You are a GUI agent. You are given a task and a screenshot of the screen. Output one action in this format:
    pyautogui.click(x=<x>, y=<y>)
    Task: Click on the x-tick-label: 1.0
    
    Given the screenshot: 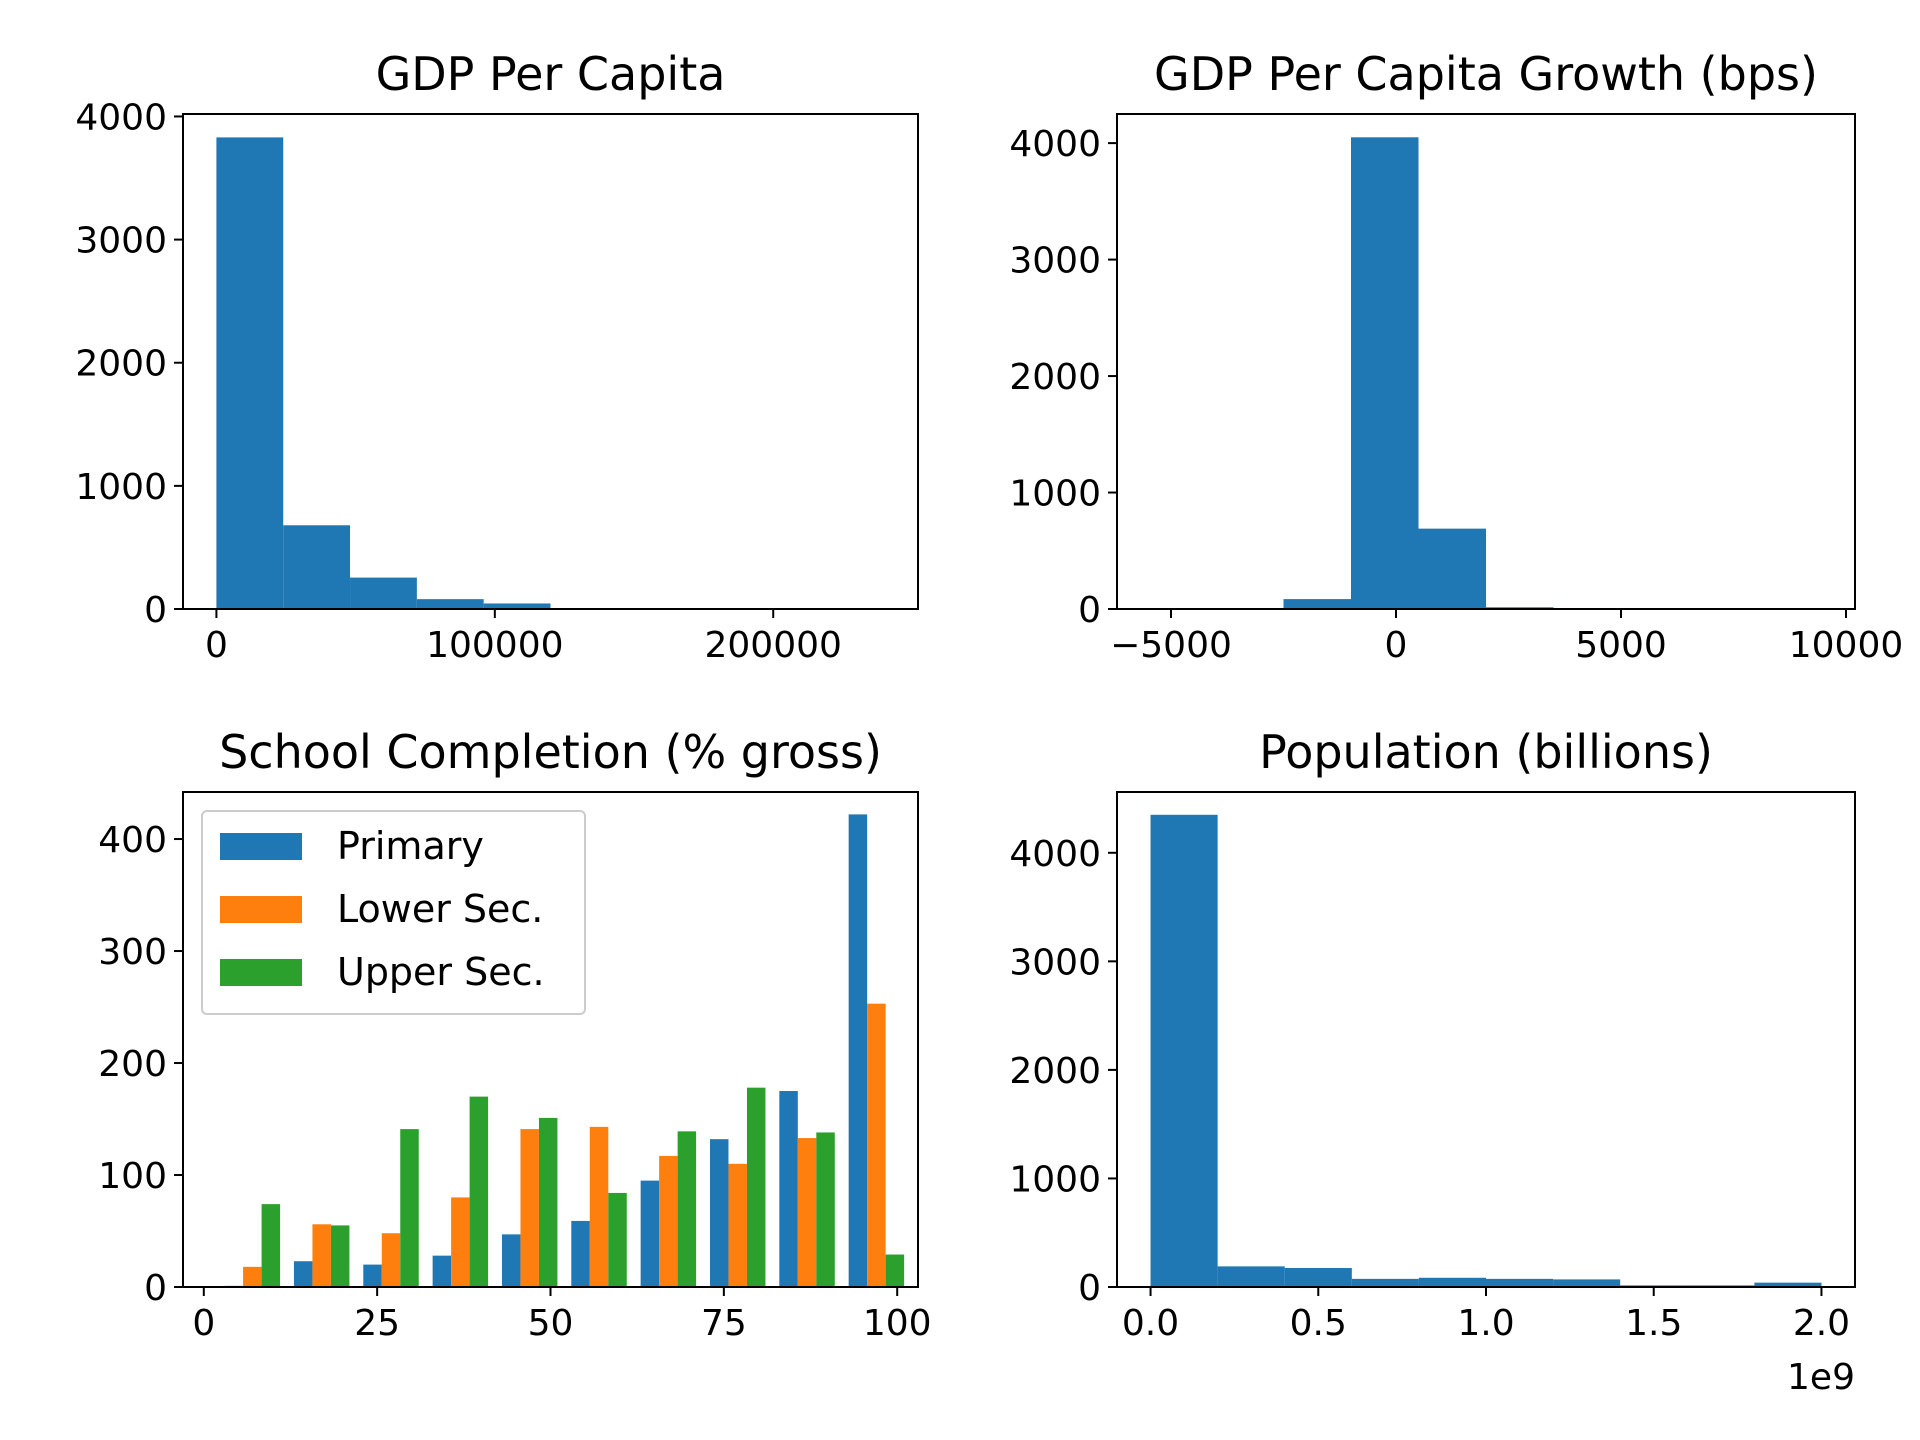 What is the action you would take?
    pyautogui.click(x=1485, y=1323)
    